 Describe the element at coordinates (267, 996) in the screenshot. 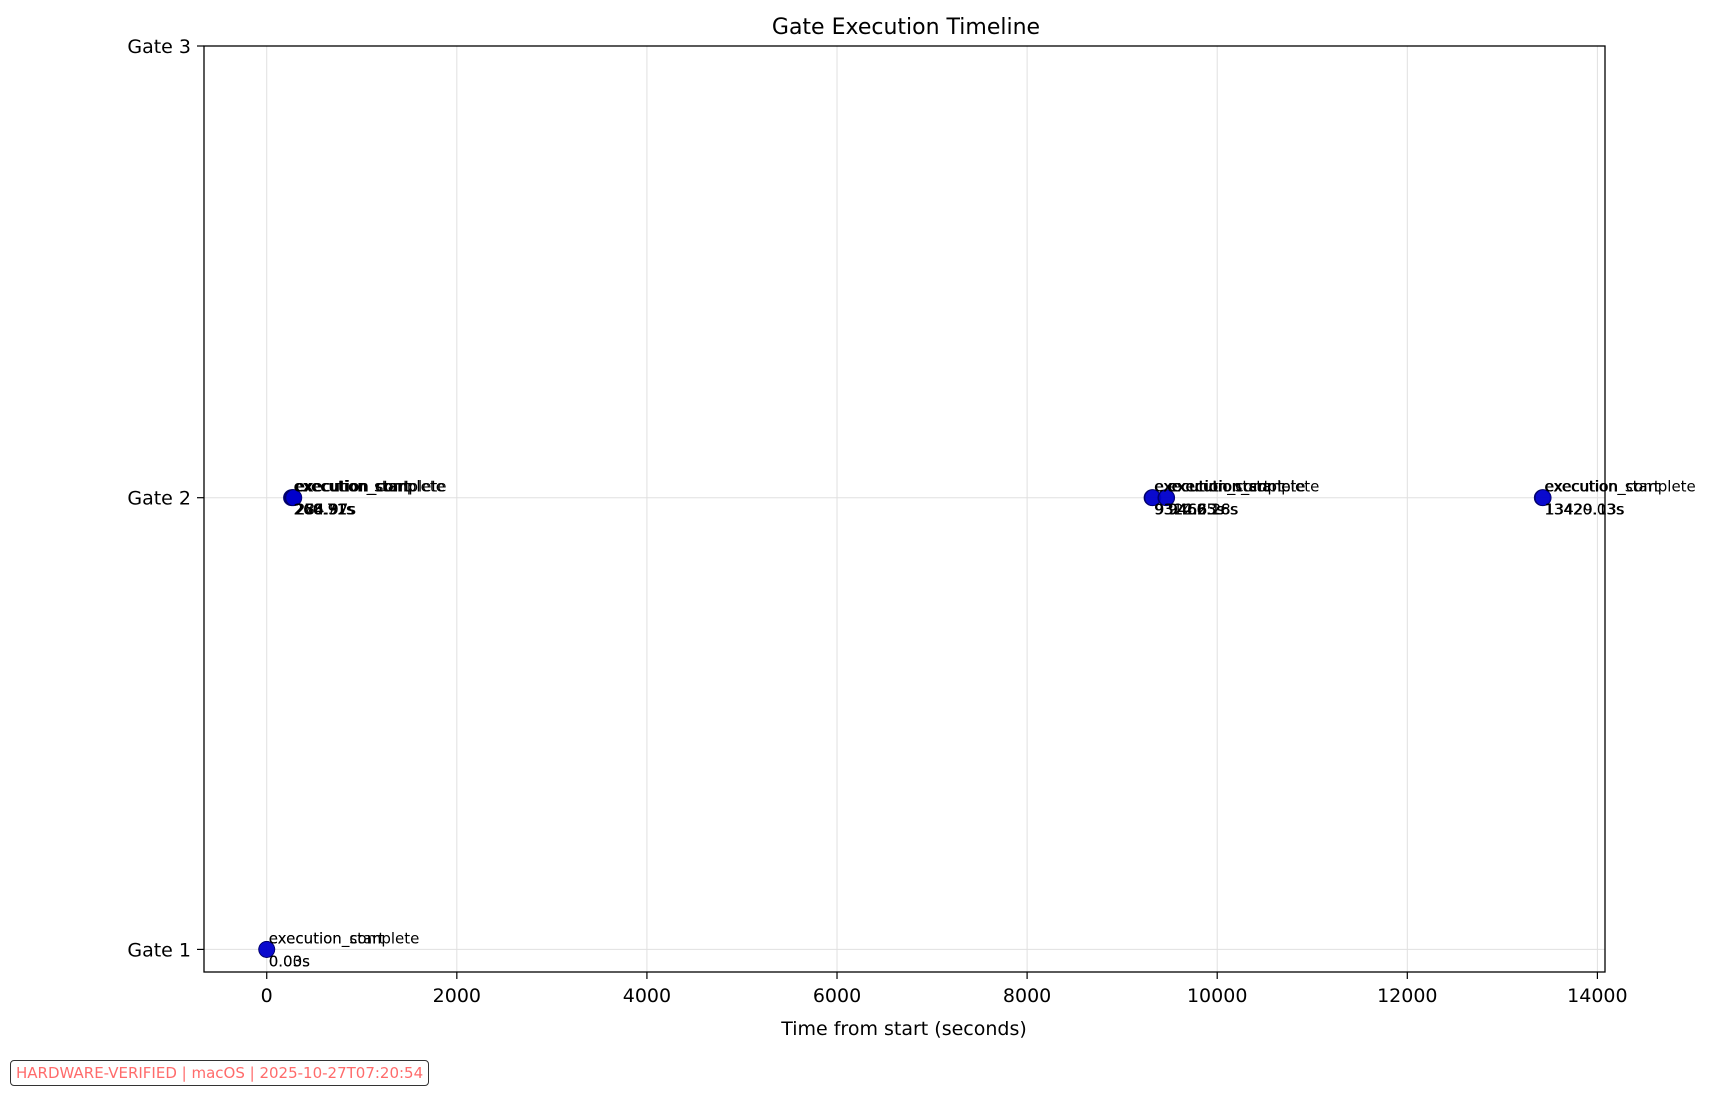

I see `x-tick-label: 0` at that location.